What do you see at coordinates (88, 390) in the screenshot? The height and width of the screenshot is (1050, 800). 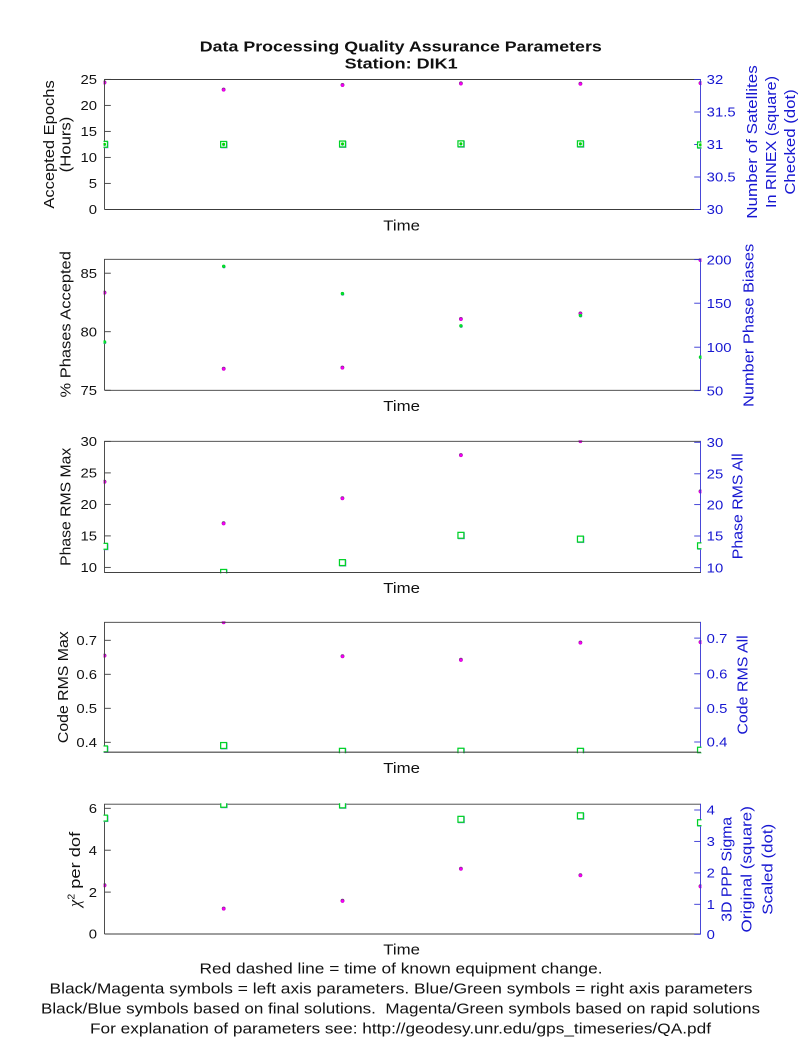 I see `svg-text: 75` at bounding box center [88, 390].